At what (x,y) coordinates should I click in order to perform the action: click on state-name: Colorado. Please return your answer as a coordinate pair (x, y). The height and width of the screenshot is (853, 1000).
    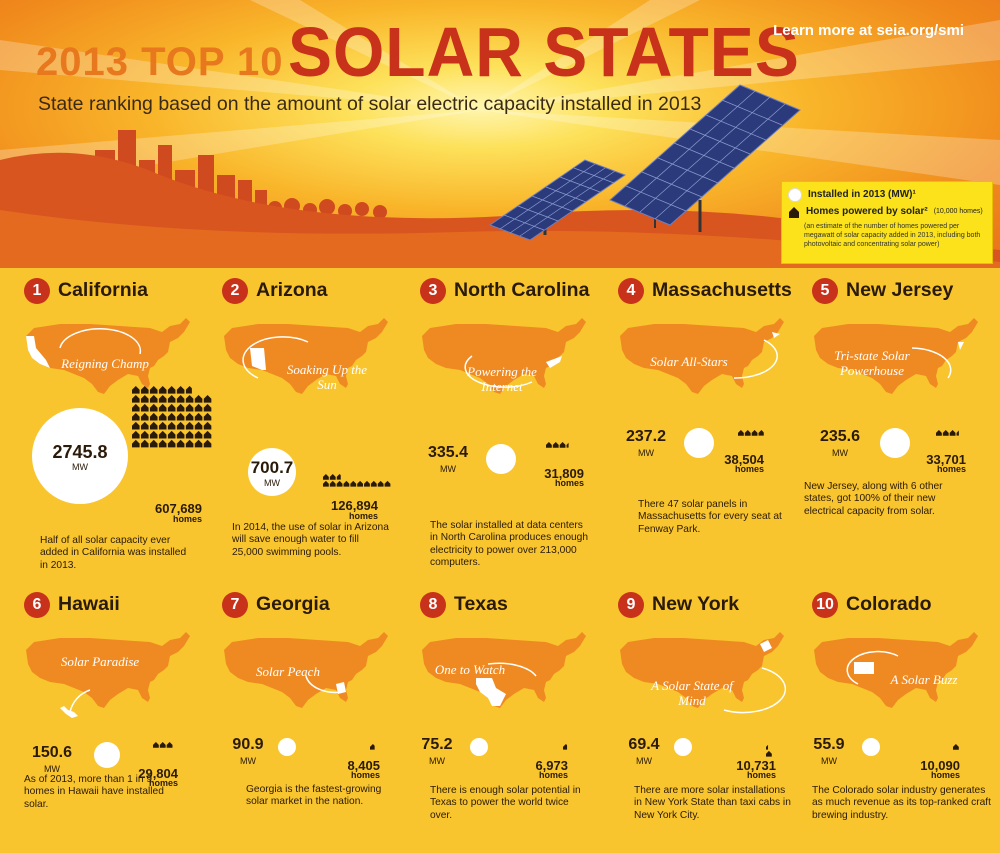
    Looking at the image, I should click on (889, 604).